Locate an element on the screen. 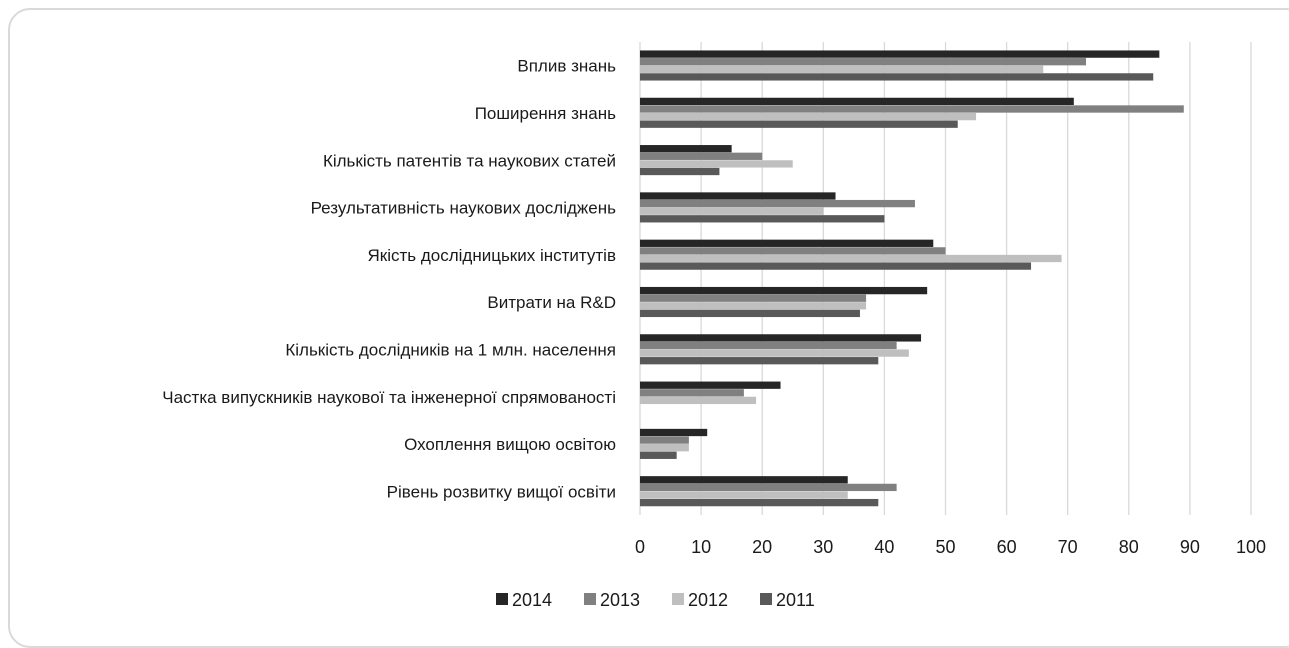  category-label: Витрати на R&D is located at coordinates (551, 302).